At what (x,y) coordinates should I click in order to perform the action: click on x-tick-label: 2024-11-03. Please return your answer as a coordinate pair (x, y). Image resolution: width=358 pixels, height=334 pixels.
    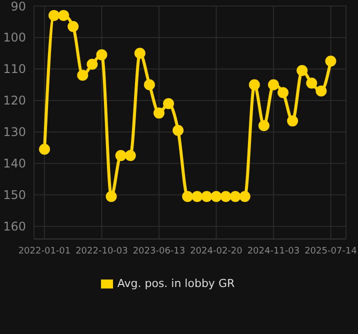
    Looking at the image, I should click on (273, 251).